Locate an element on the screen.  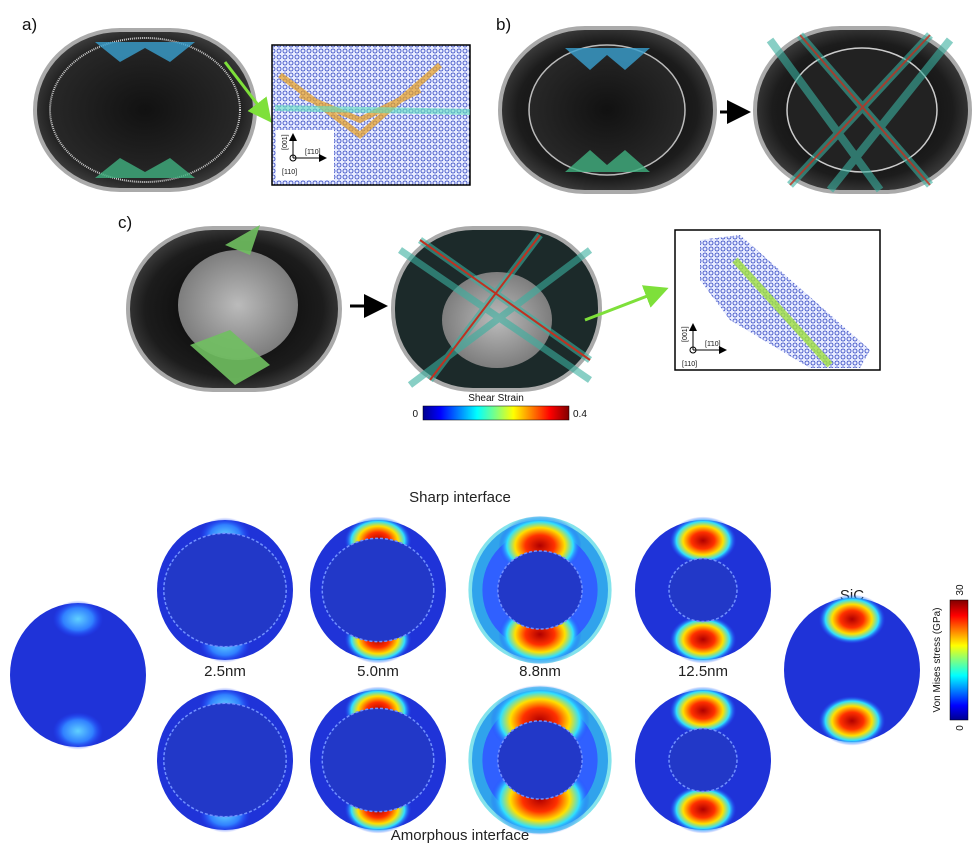
panel-label: c) is located at coordinates (125, 222).